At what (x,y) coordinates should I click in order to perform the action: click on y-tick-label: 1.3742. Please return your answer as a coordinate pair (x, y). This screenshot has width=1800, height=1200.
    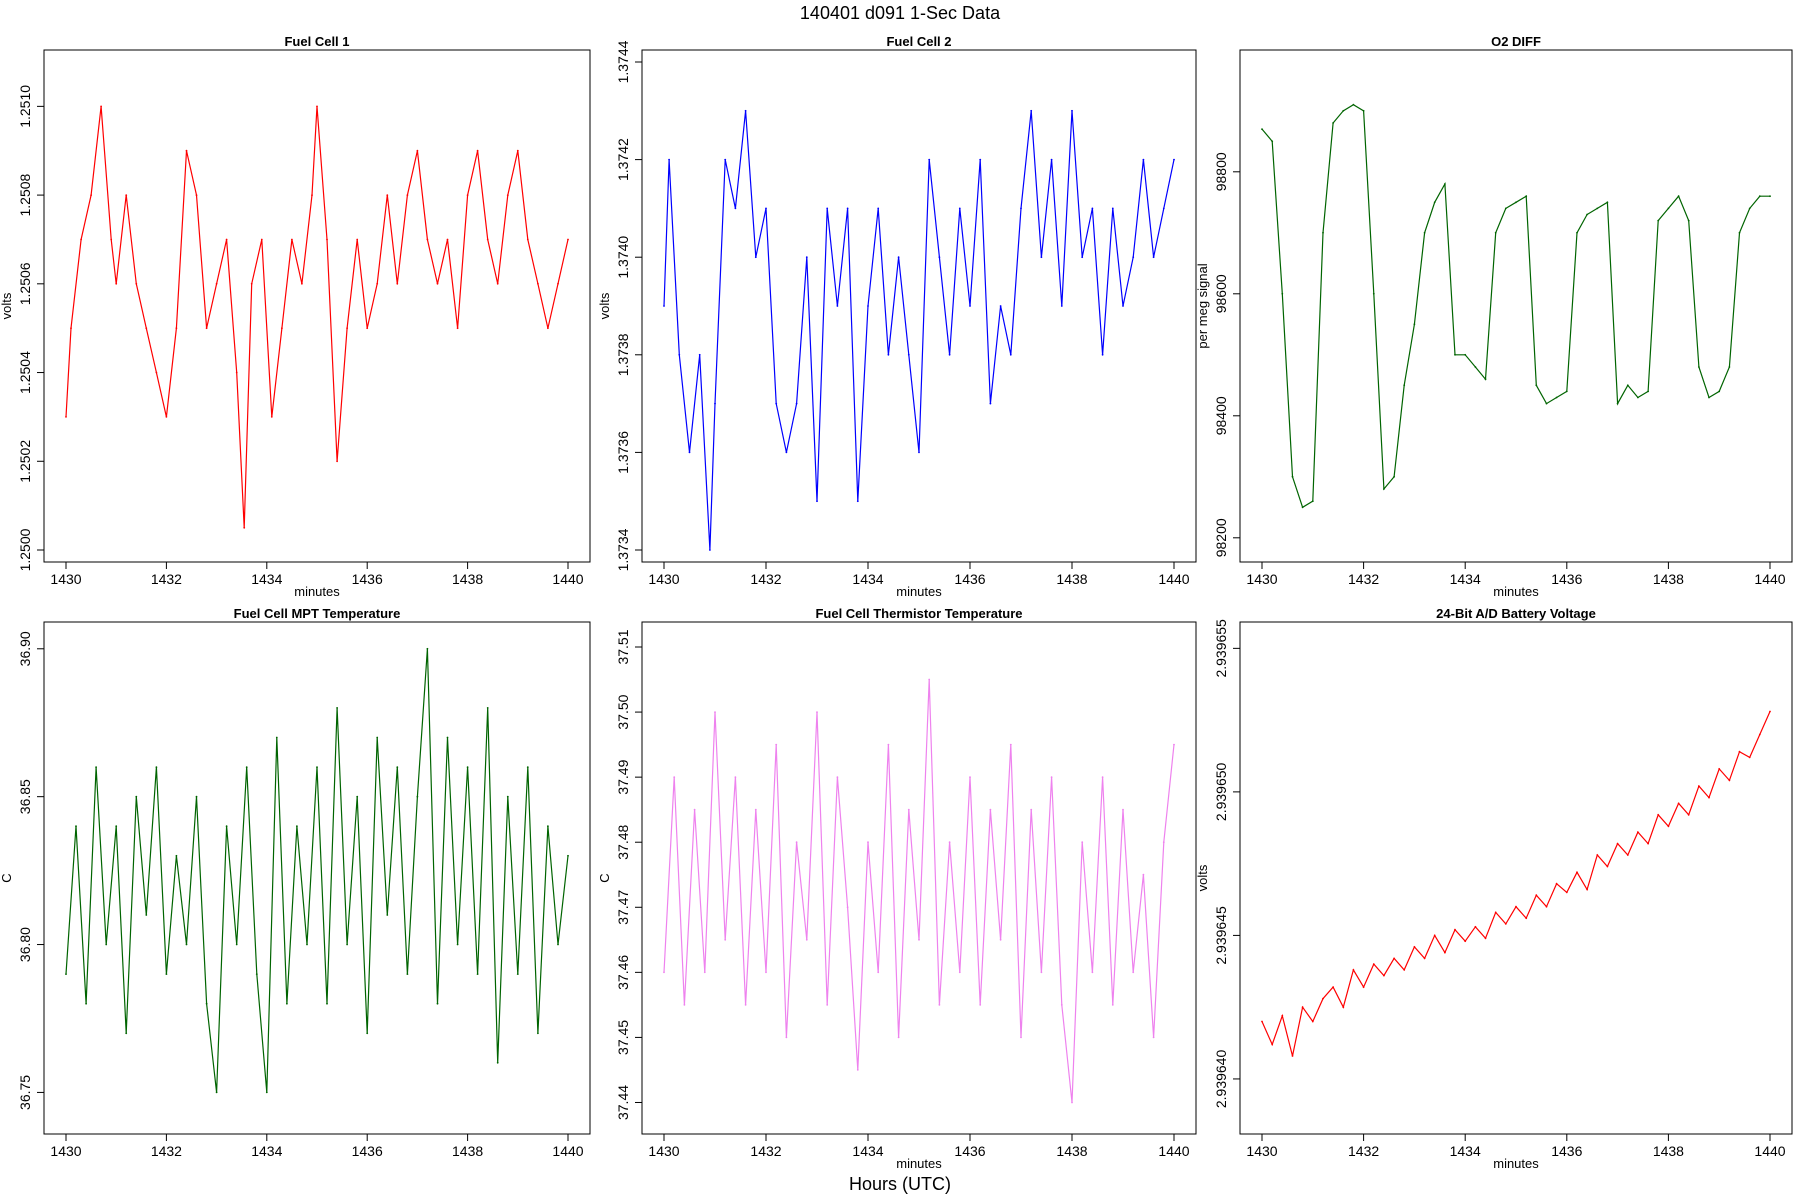
    Looking at the image, I should click on (623, 159).